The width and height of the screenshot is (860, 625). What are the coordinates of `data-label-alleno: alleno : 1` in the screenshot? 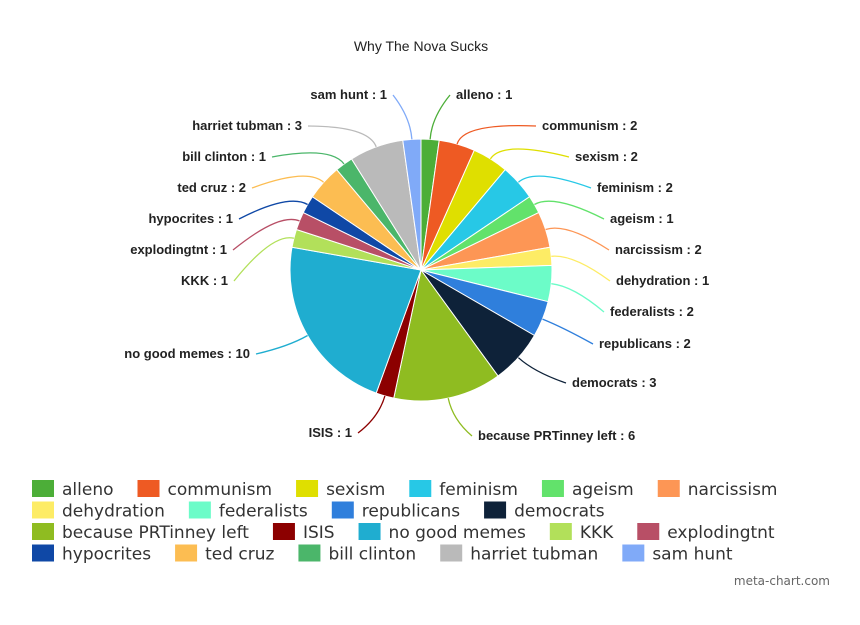 It's located at (484, 94).